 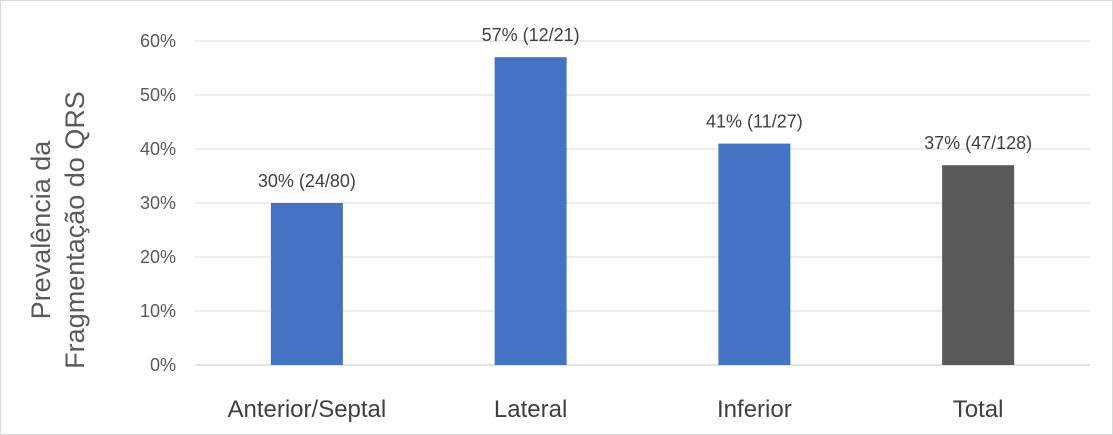 What do you see at coordinates (978, 409) in the screenshot?
I see `x-category-label: Total` at bounding box center [978, 409].